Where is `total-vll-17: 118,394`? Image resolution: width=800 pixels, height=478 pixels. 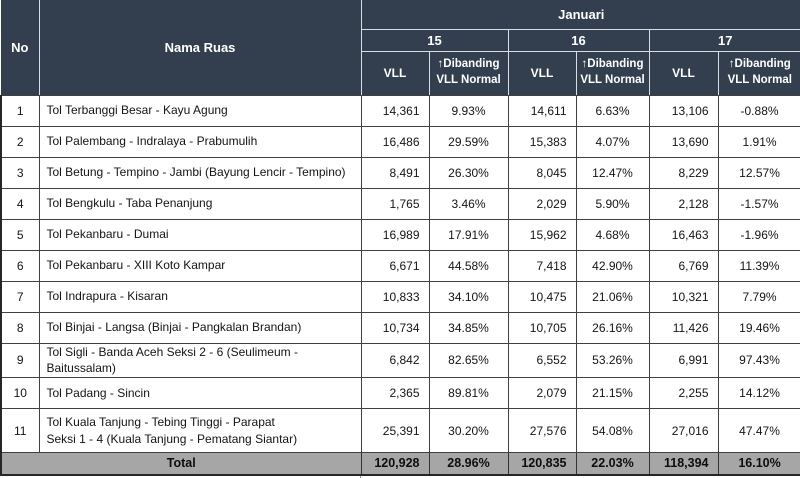
total-vll-17: 118,394 is located at coordinates (683, 464).